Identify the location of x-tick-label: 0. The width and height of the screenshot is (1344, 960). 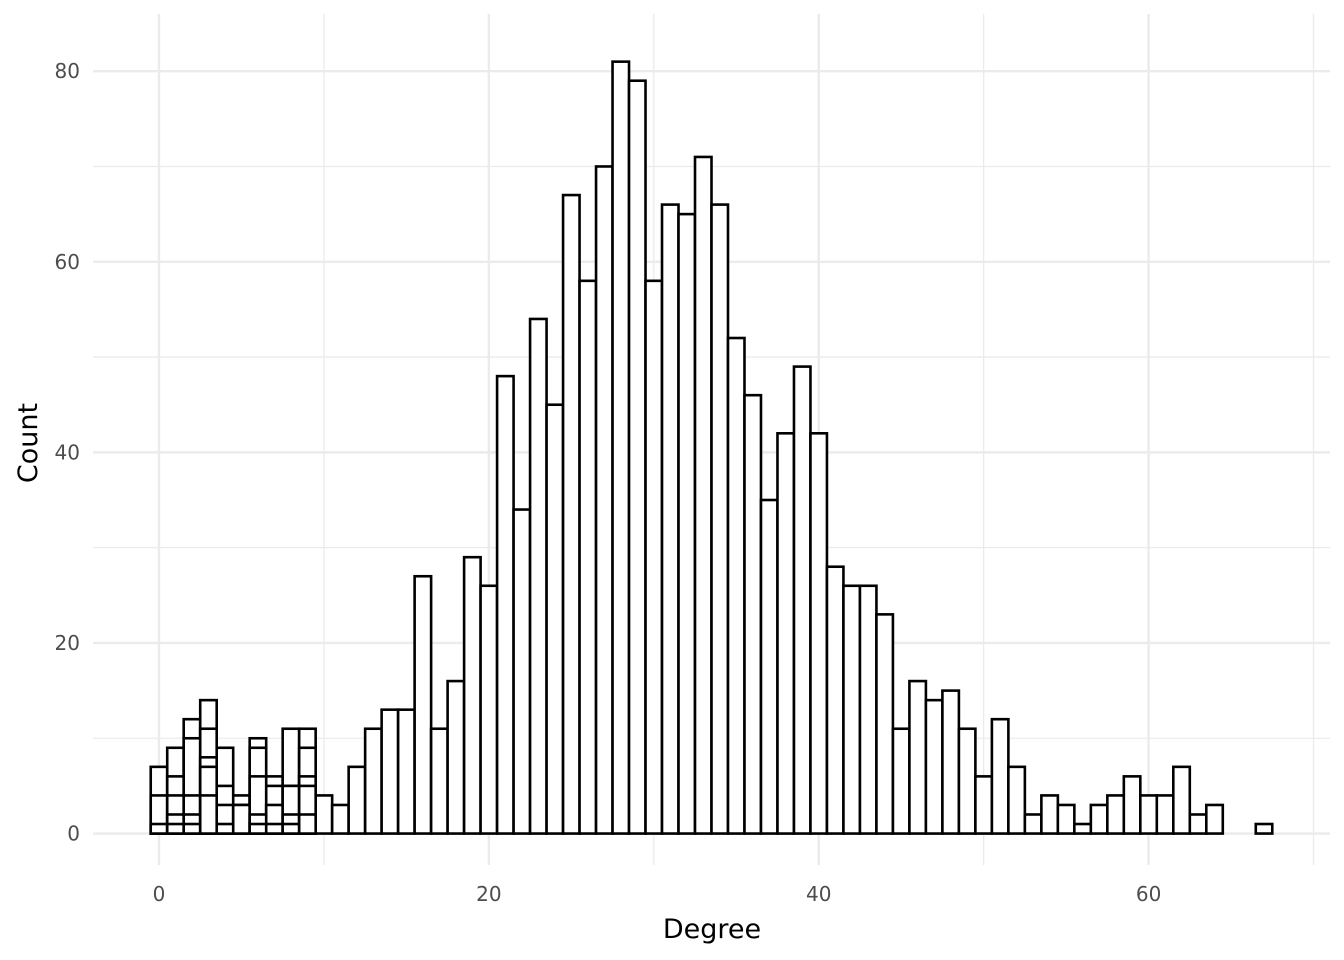
(159, 894).